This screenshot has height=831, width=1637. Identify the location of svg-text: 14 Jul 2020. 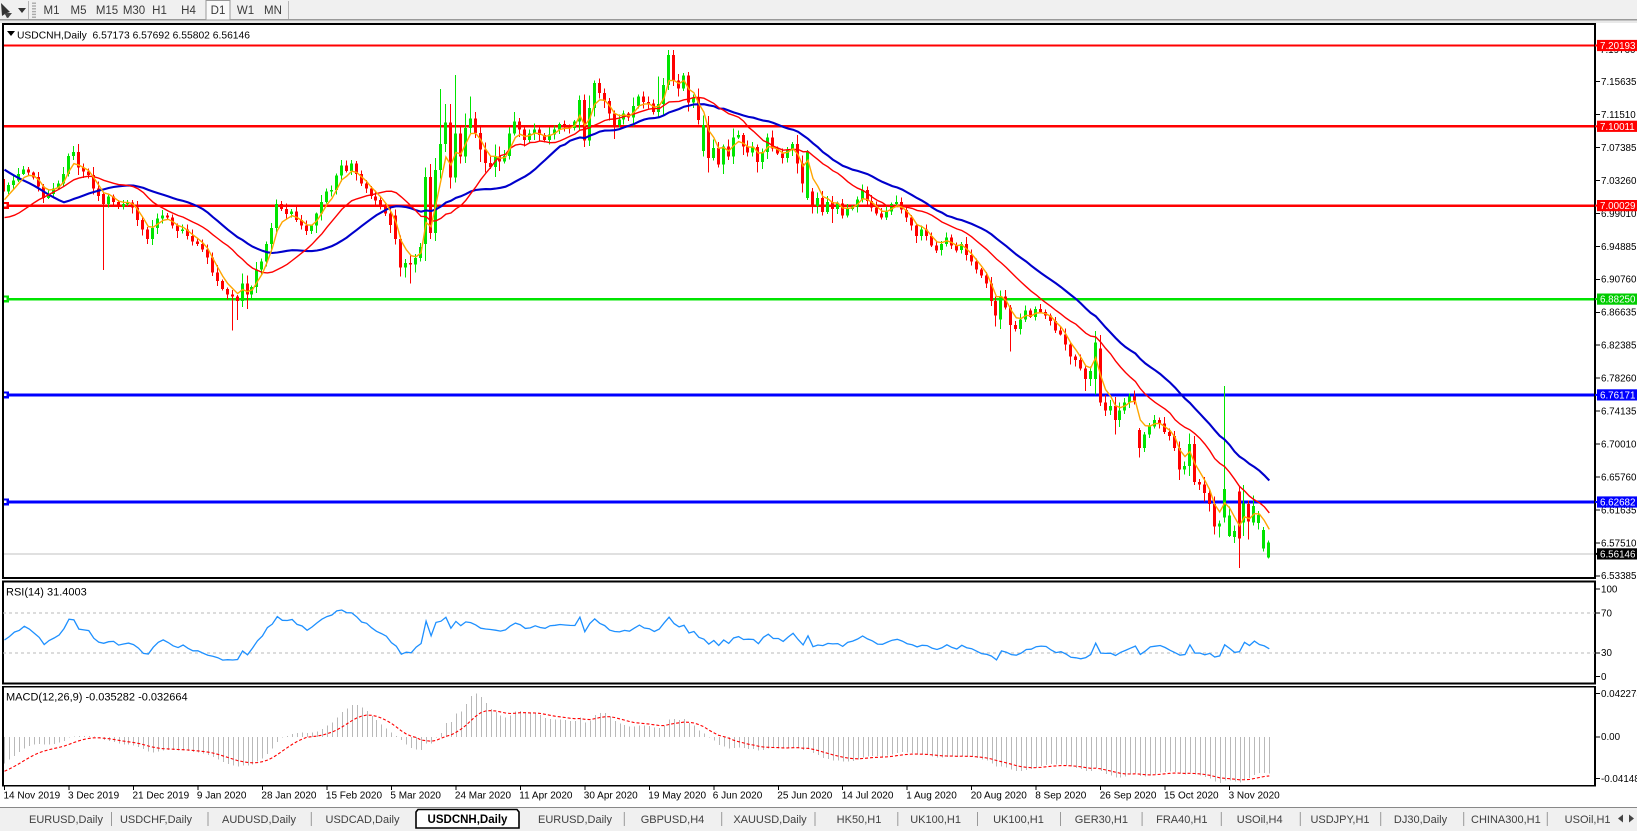
(868, 796).